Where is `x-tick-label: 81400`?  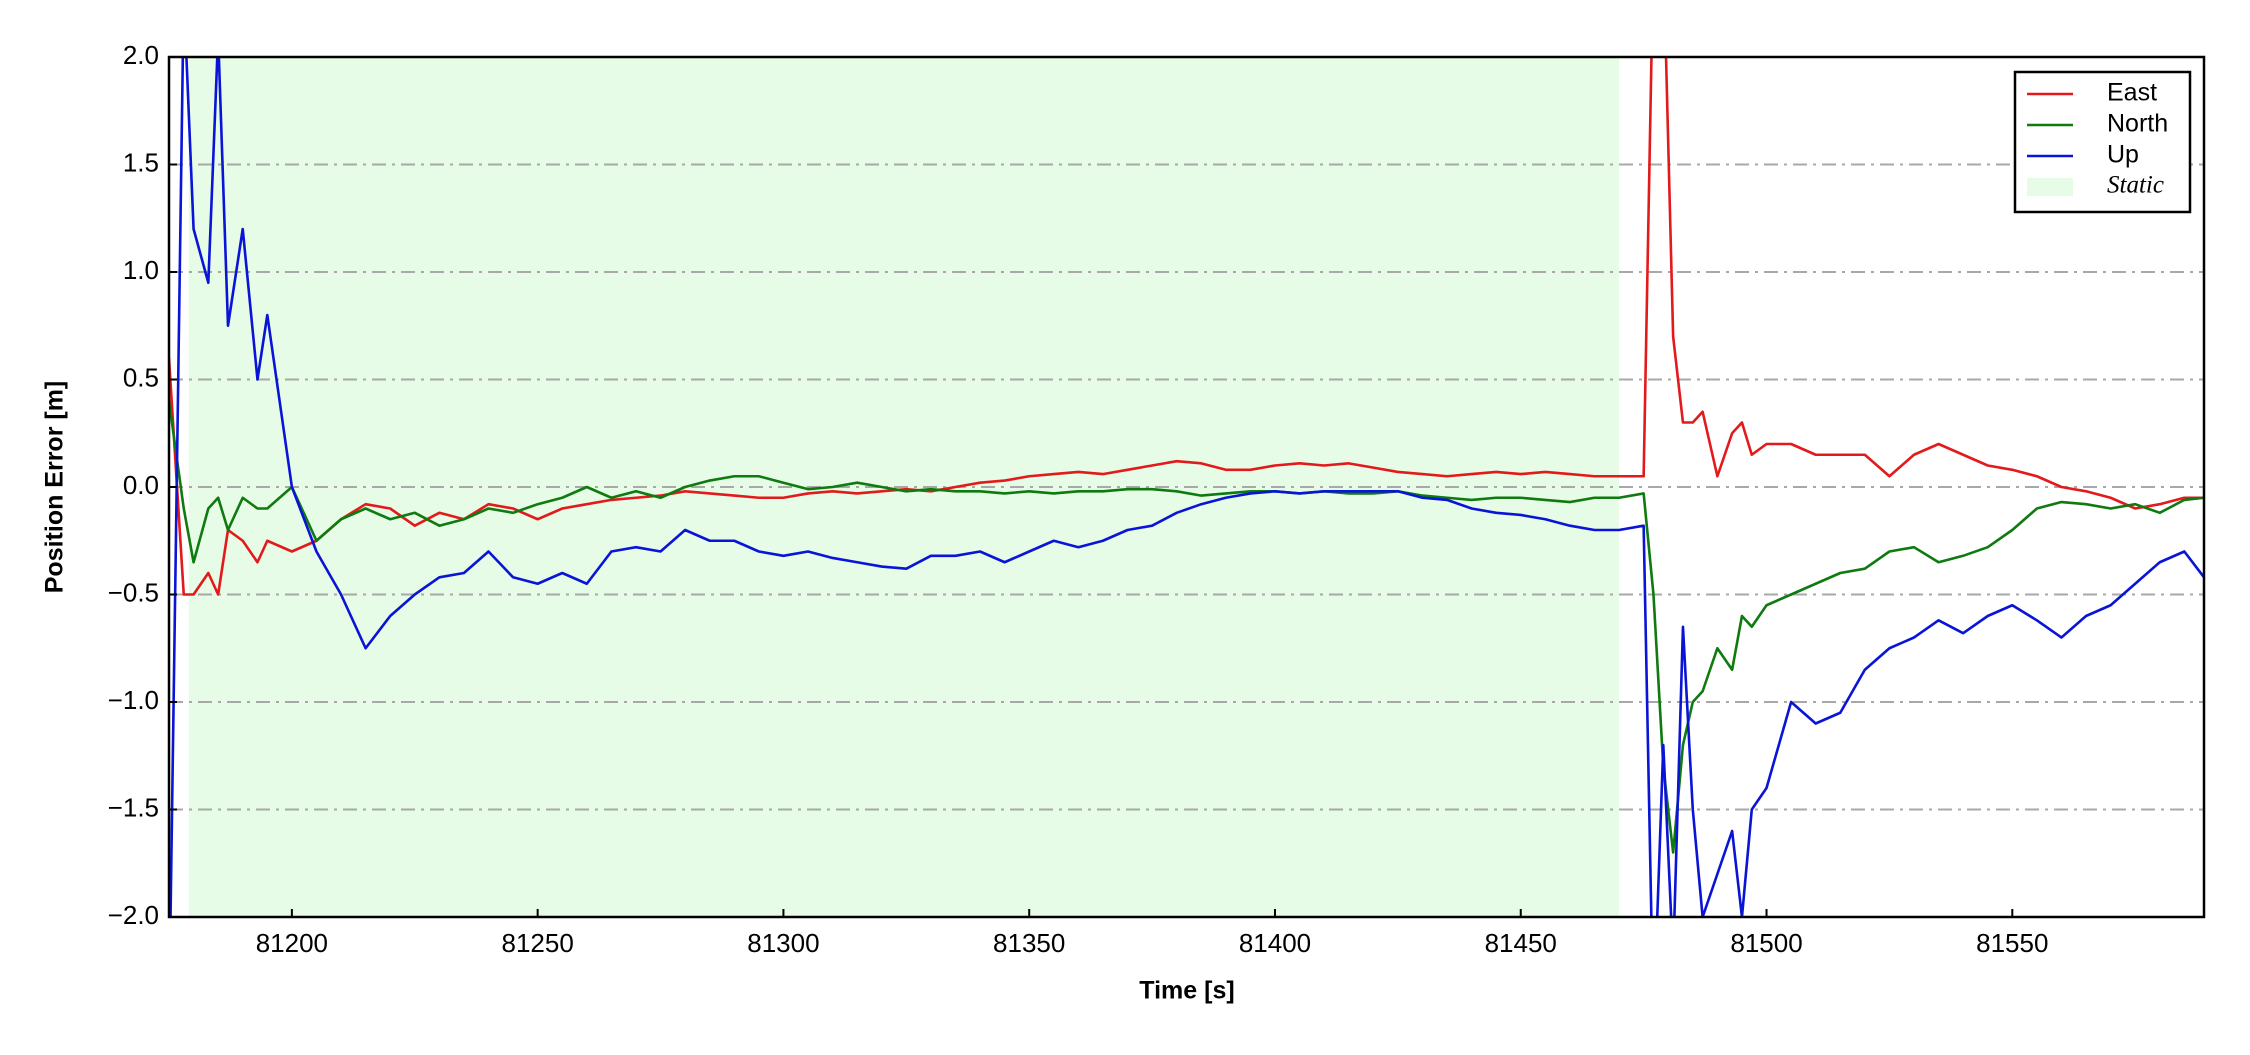
x-tick-label: 81400 is located at coordinates (1275, 943).